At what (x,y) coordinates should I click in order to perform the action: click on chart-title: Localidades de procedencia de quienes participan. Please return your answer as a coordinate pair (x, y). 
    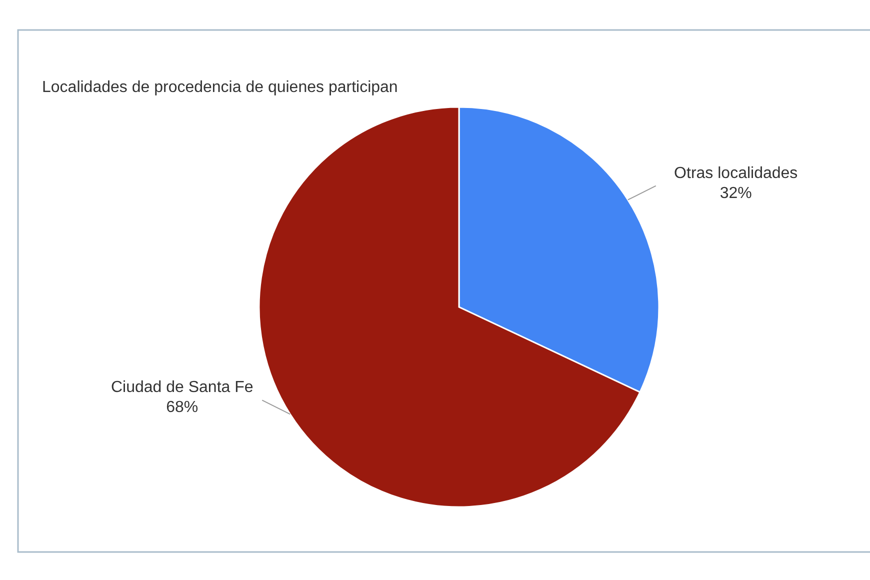
    Looking at the image, I should click on (220, 87).